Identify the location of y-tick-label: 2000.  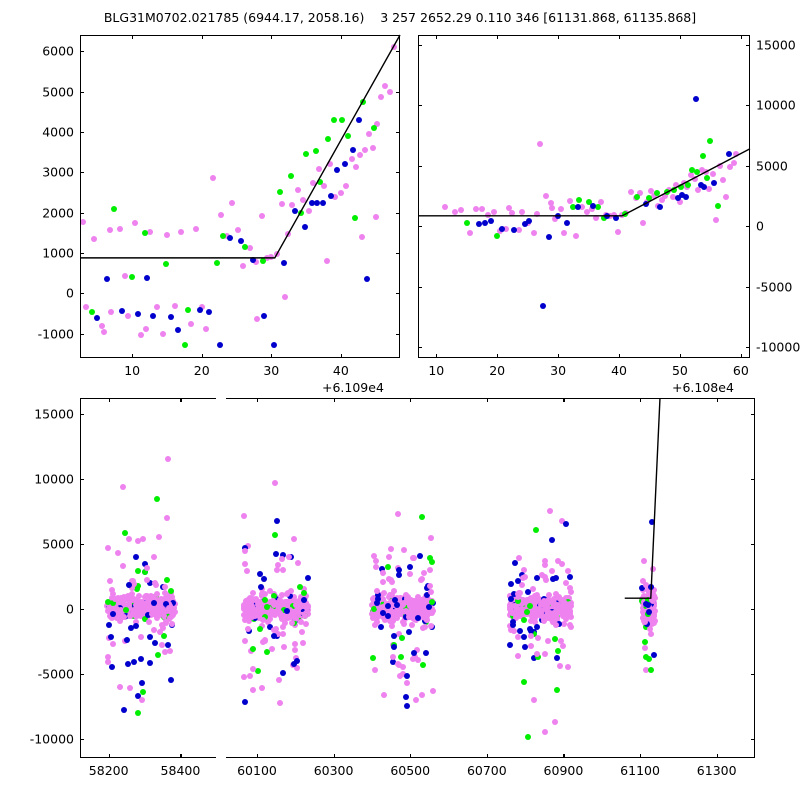
(58, 213).